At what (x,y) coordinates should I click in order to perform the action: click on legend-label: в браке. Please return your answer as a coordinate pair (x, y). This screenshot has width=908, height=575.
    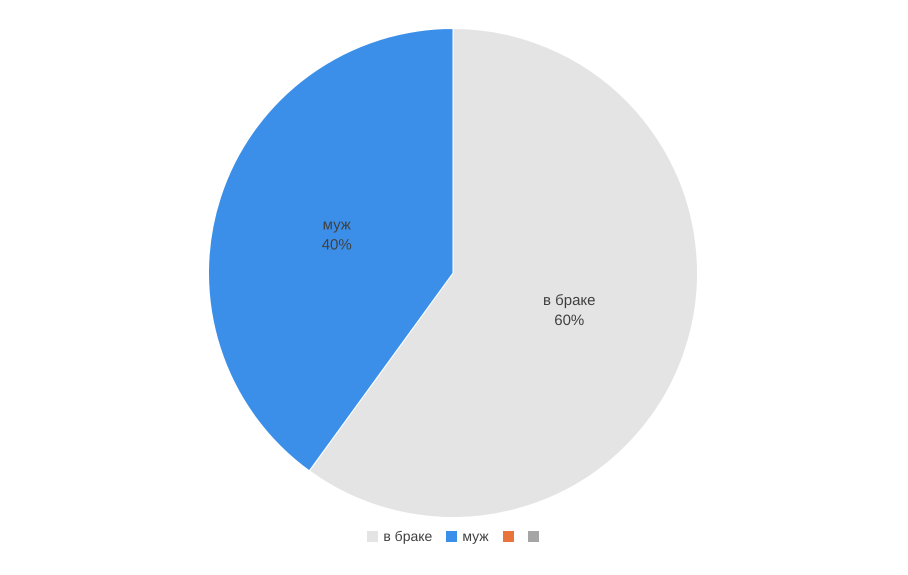
    Looking at the image, I should click on (407, 536).